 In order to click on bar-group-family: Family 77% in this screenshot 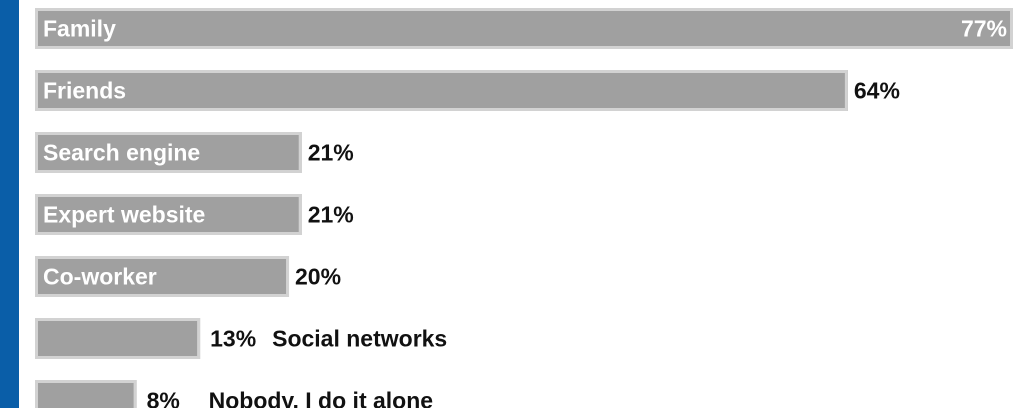, I will do `click(524, 28)`.